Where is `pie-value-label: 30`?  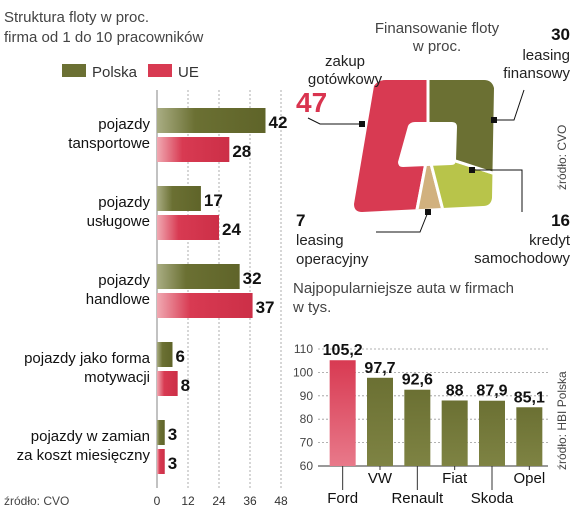 pie-value-label: 30 is located at coordinates (560, 34).